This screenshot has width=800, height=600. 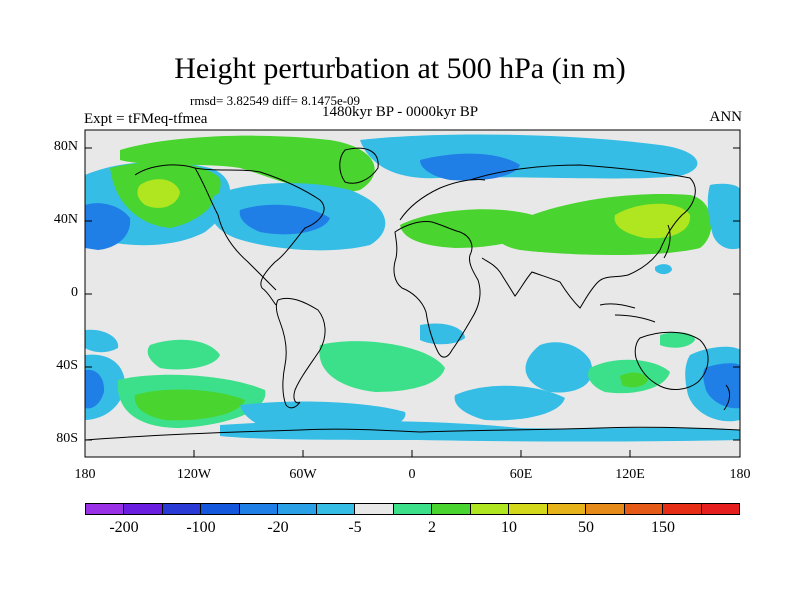 What do you see at coordinates (65, 219) in the screenshot?
I see `y-tick-40n: 40N` at bounding box center [65, 219].